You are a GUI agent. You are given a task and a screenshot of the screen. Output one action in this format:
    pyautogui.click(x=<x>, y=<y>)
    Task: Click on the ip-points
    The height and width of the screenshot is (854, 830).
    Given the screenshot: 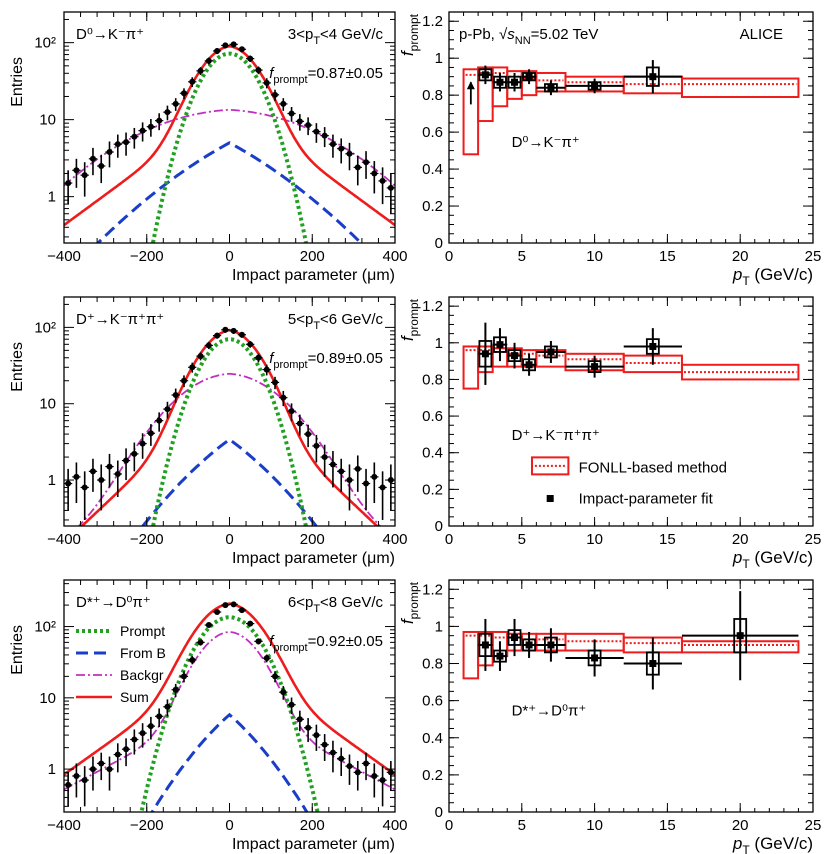 What is the action you would take?
    pyautogui.click(x=638, y=640)
    